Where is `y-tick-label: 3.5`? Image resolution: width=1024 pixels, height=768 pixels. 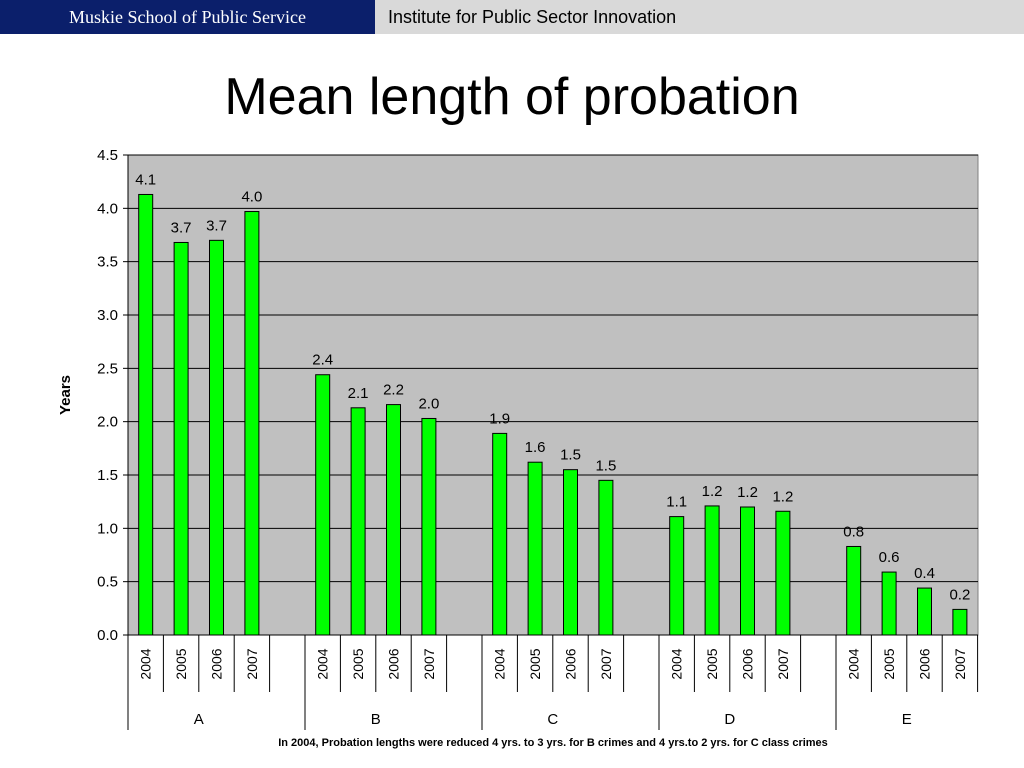 y-tick-label: 3.5 is located at coordinates (107, 262).